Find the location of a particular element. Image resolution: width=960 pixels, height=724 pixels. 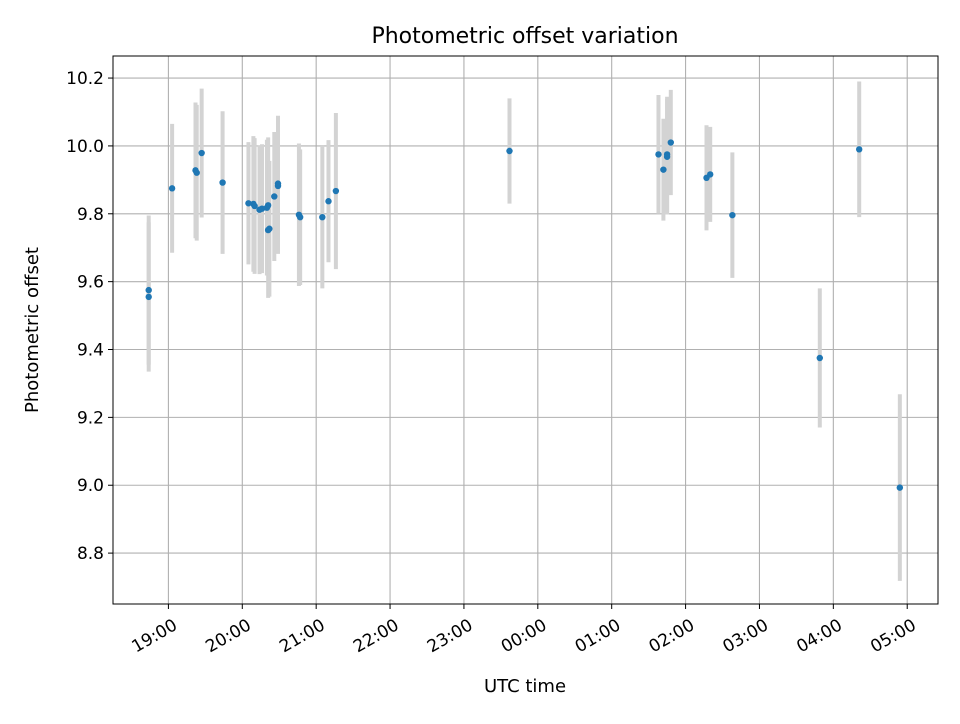

y-tick-label: 9.0 is located at coordinates (90, 486).